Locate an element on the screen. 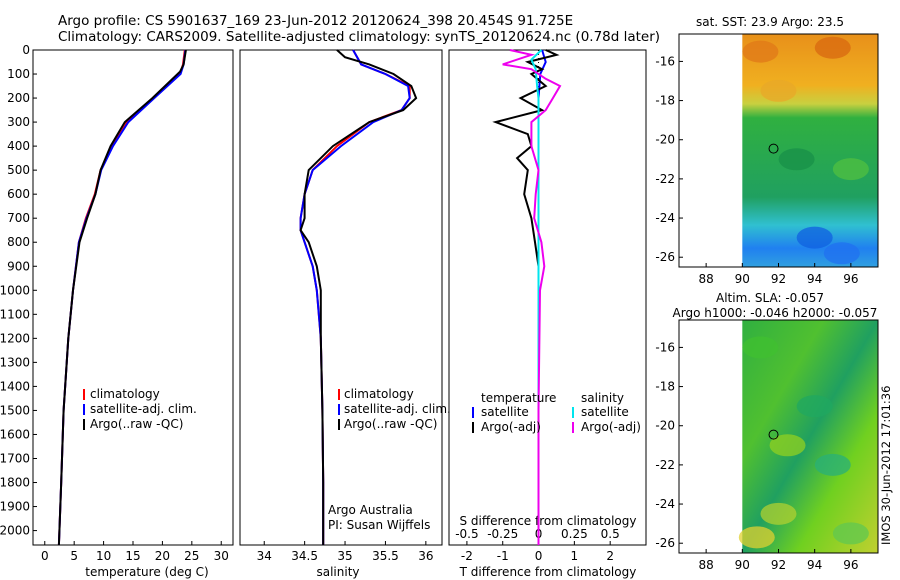  salinity-legend-label: Argo(..raw -QC) is located at coordinates (390, 424).